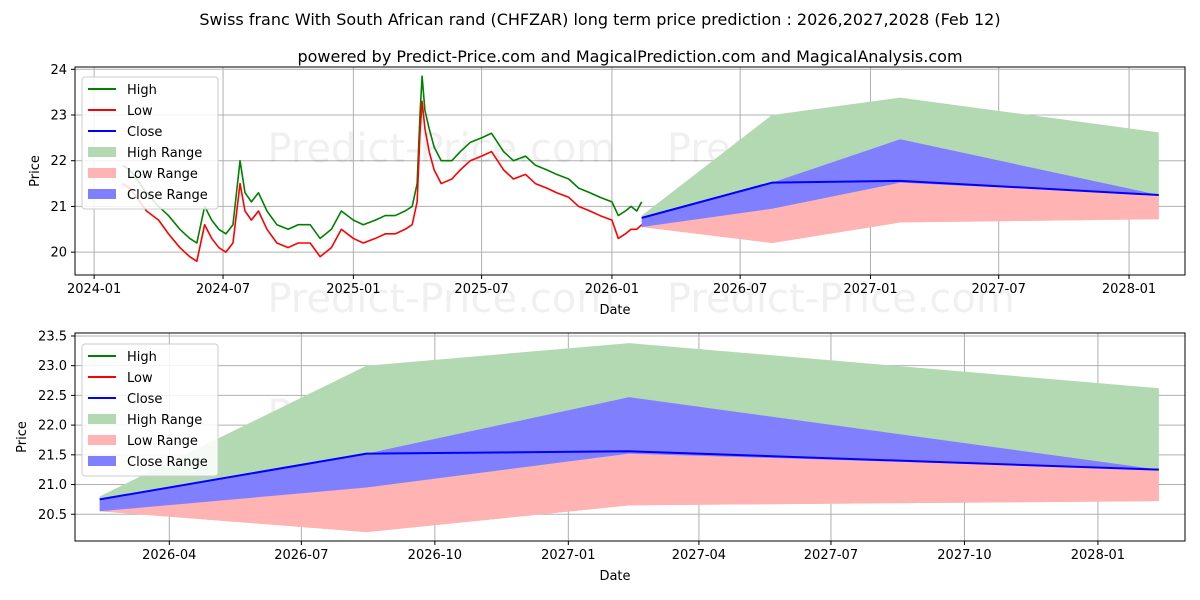 Image resolution: width=1200 pixels, height=600 pixels. I want to click on y-tick-label: 21.0, so click(52, 485).